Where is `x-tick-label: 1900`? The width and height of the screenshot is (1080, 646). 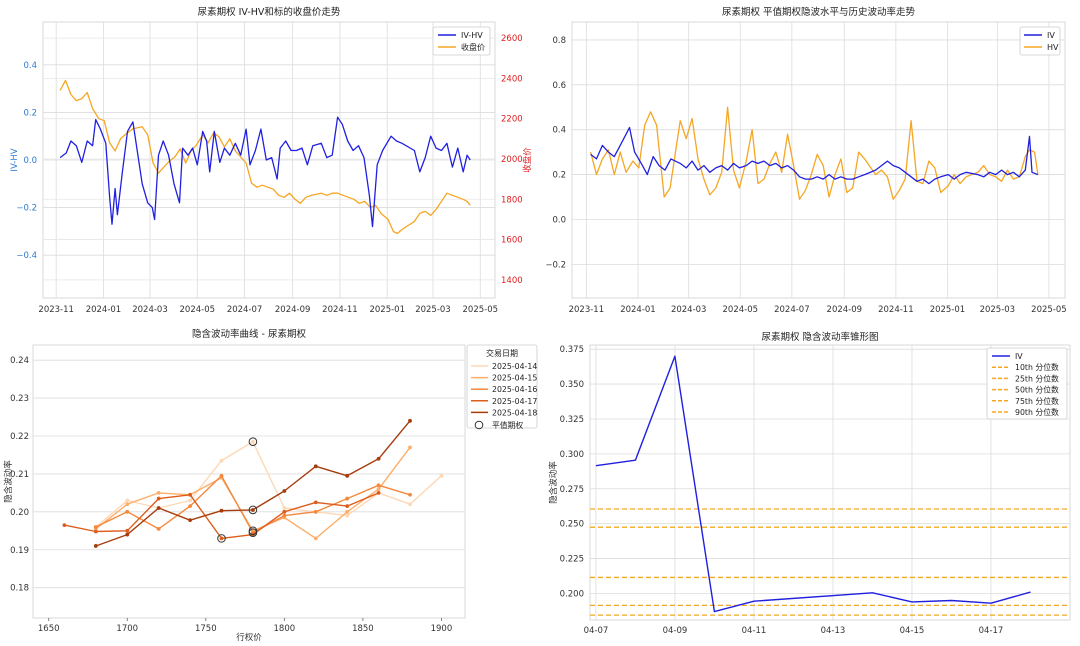 x-tick-label: 1900 is located at coordinates (442, 629).